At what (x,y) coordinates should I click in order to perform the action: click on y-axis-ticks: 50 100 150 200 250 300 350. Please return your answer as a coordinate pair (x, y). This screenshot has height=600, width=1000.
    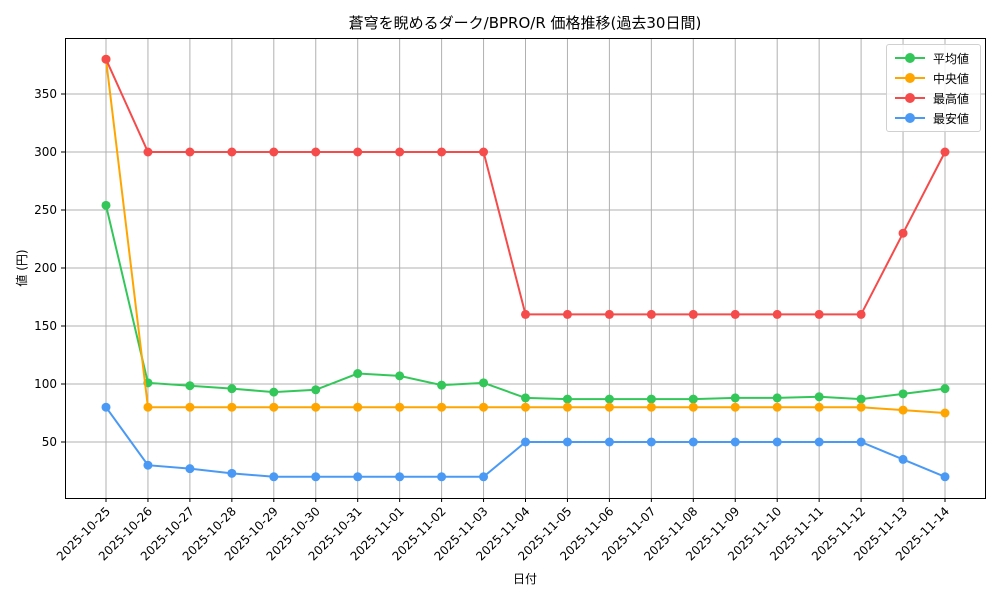
    Looking at the image, I should click on (49, 268).